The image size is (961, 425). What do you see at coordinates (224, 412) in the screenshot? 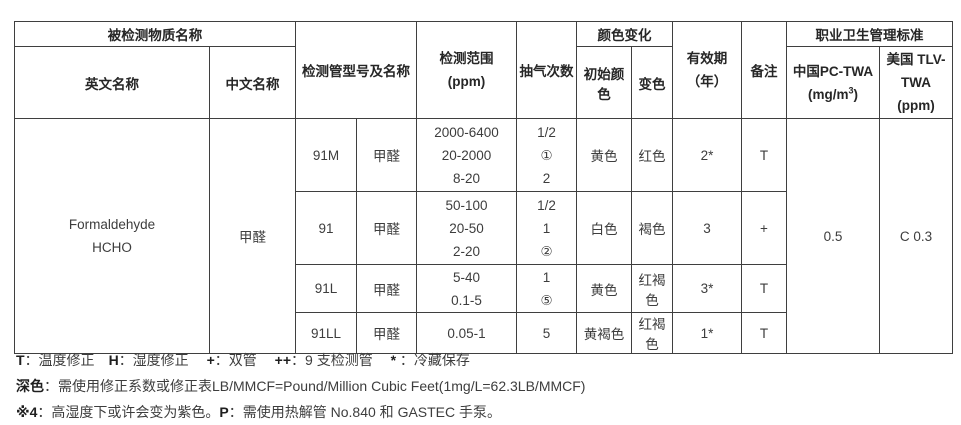
I see `note-key-P: P` at bounding box center [224, 412].